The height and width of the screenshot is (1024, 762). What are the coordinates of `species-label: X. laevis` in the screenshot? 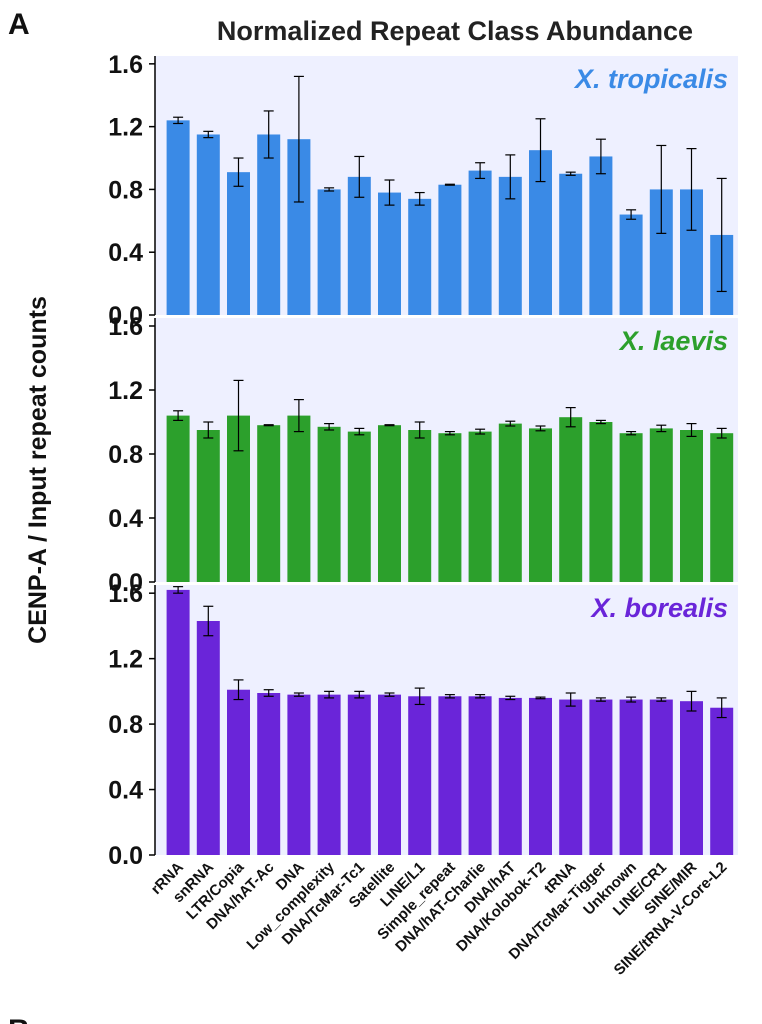 It's located at (673, 341).